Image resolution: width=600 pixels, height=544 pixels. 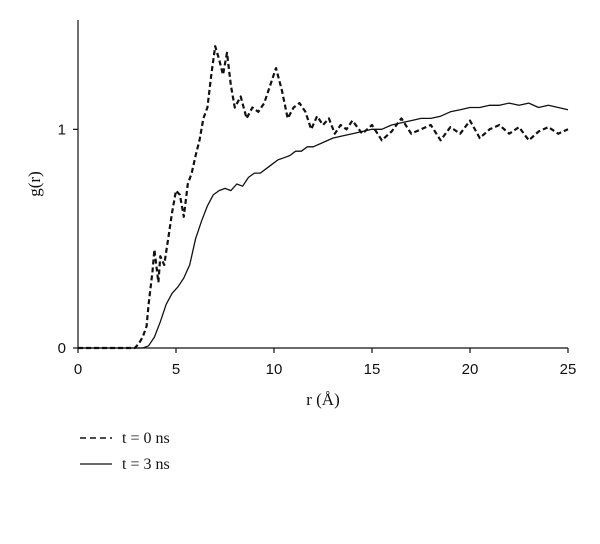 What do you see at coordinates (62, 348) in the screenshot?
I see `y-tick-label: 0` at bounding box center [62, 348].